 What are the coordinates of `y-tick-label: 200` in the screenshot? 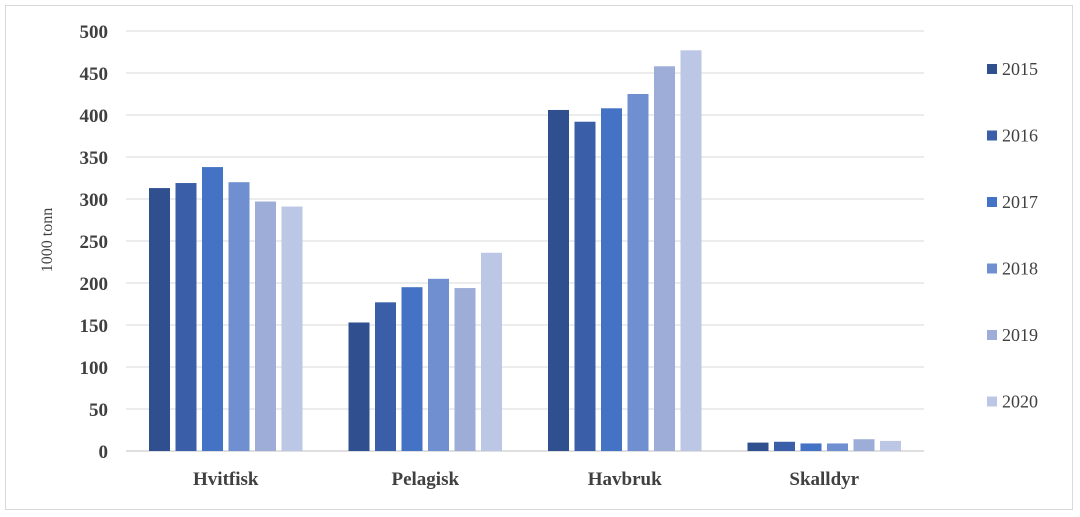 It's located at (94, 284).